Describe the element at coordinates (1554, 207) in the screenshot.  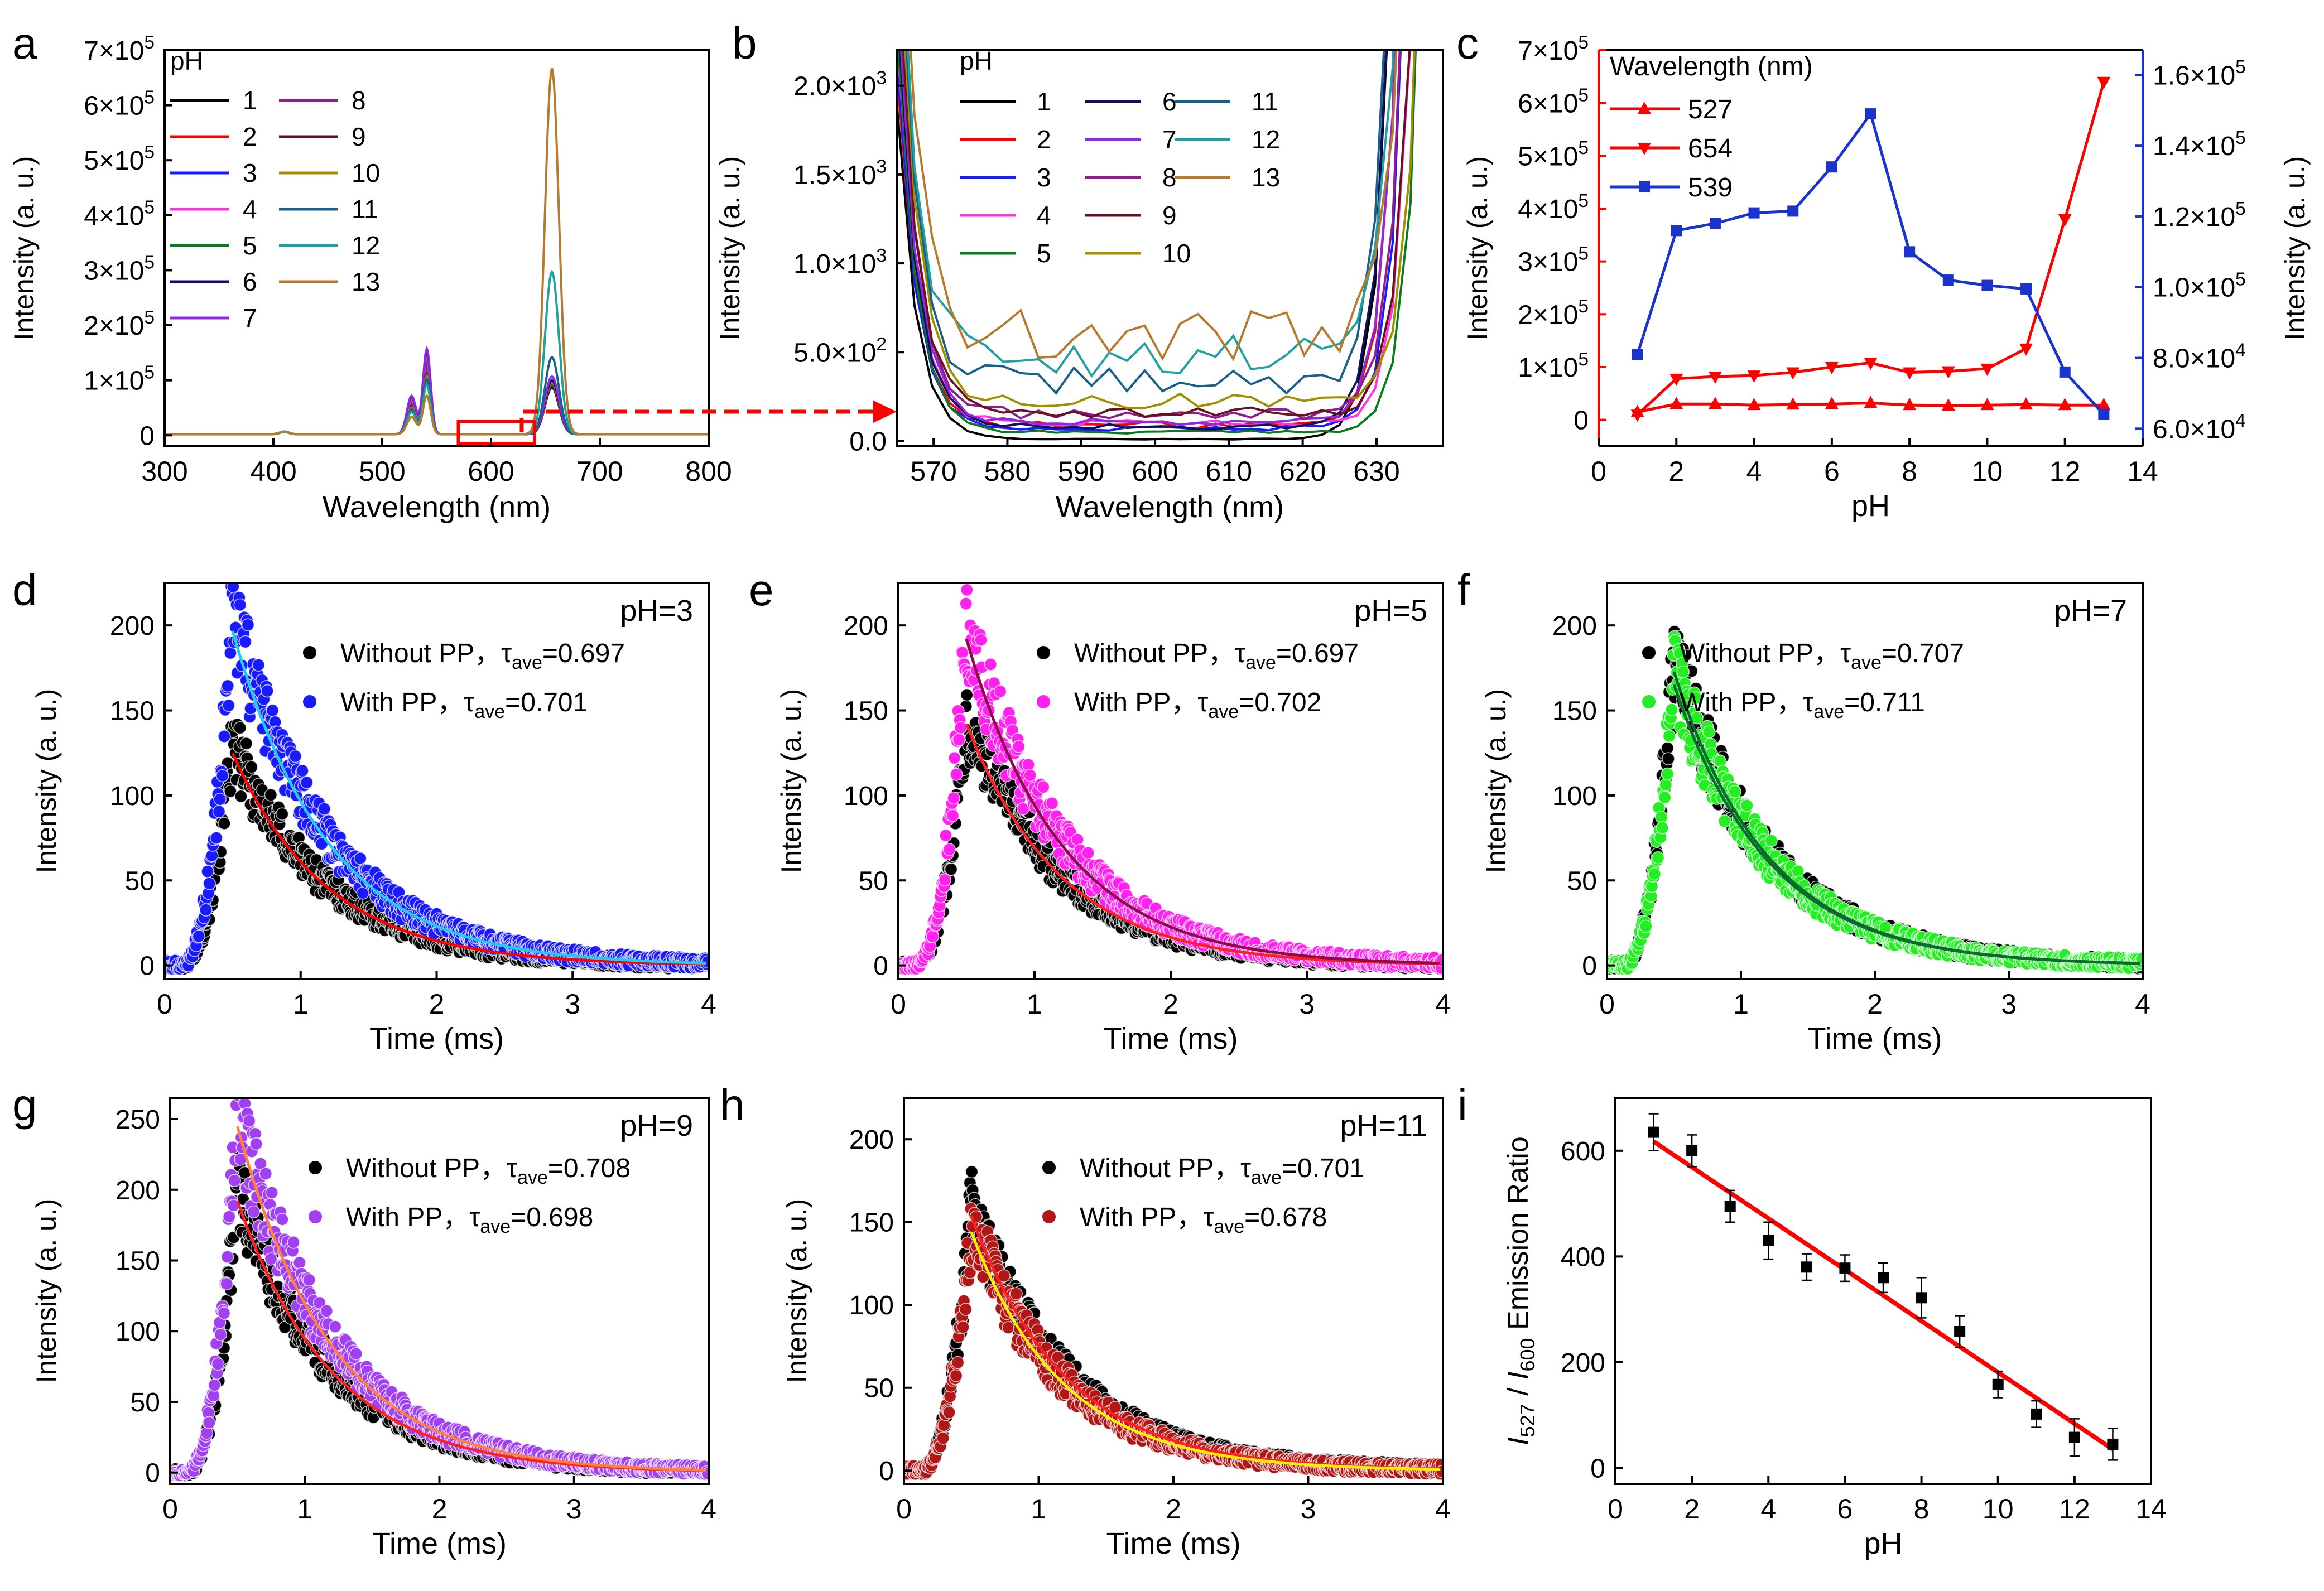
I see `y-left-tick-label: 4×10⁵` at that location.